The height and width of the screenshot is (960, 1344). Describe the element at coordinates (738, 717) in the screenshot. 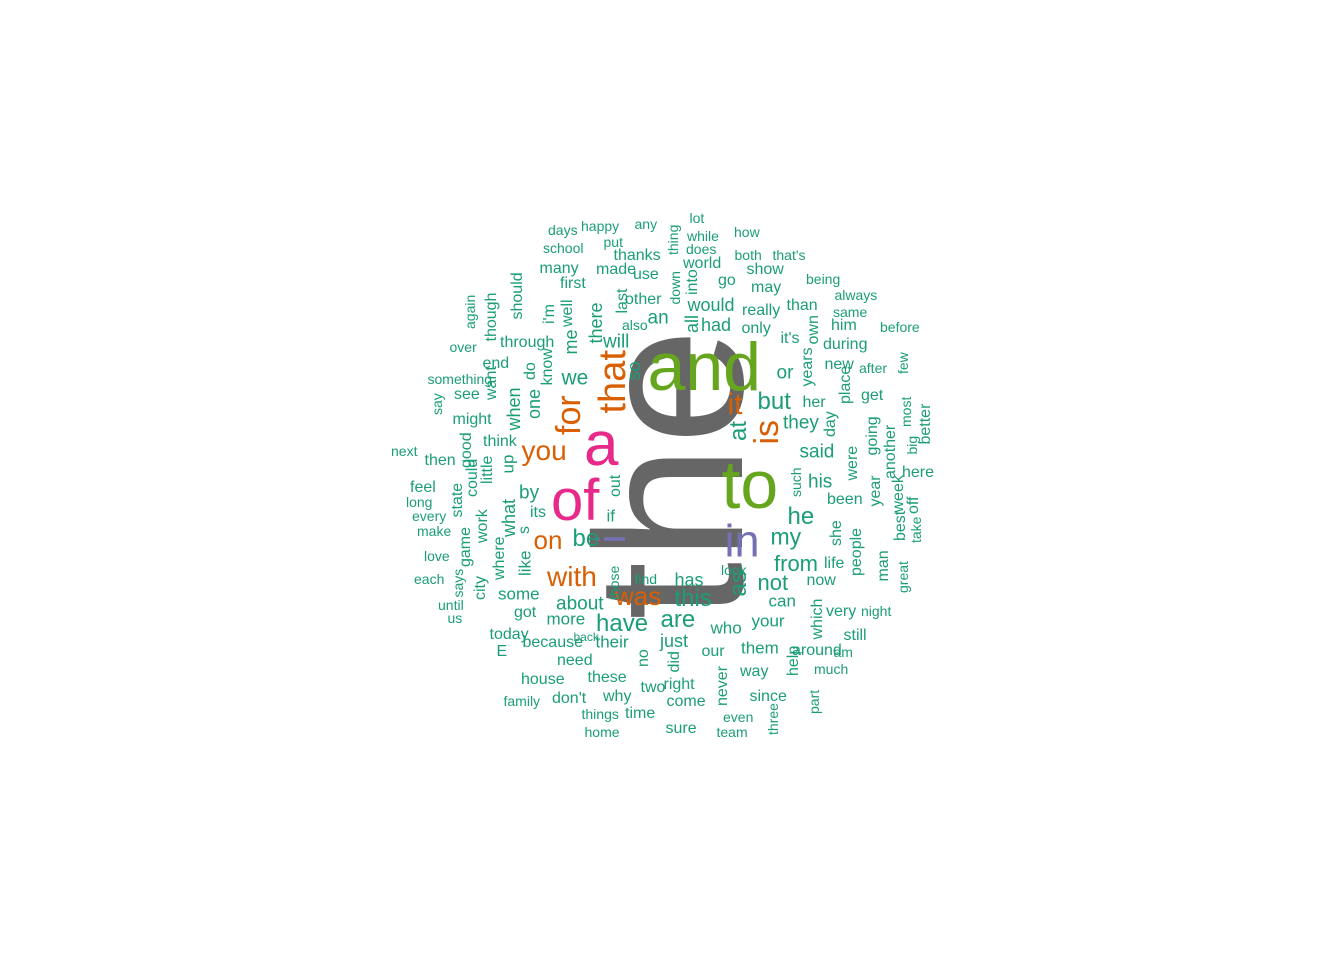

I see `word-even: even` at that location.